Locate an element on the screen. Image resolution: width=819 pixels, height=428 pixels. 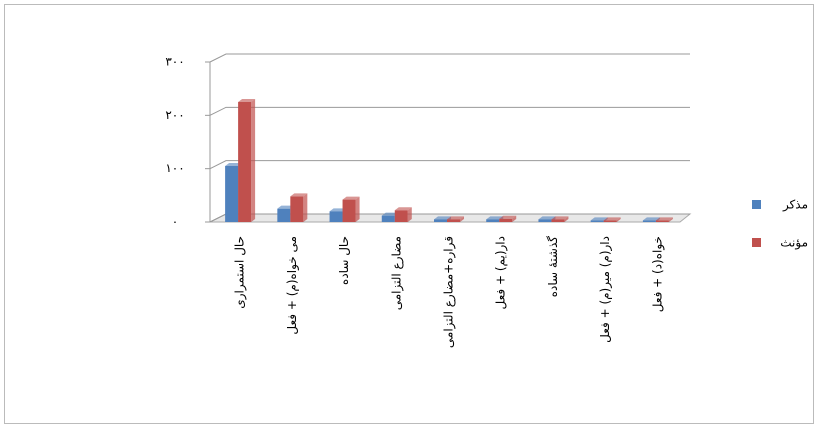
y-tick-label: ۱۰۰ is located at coordinates (174, 168).